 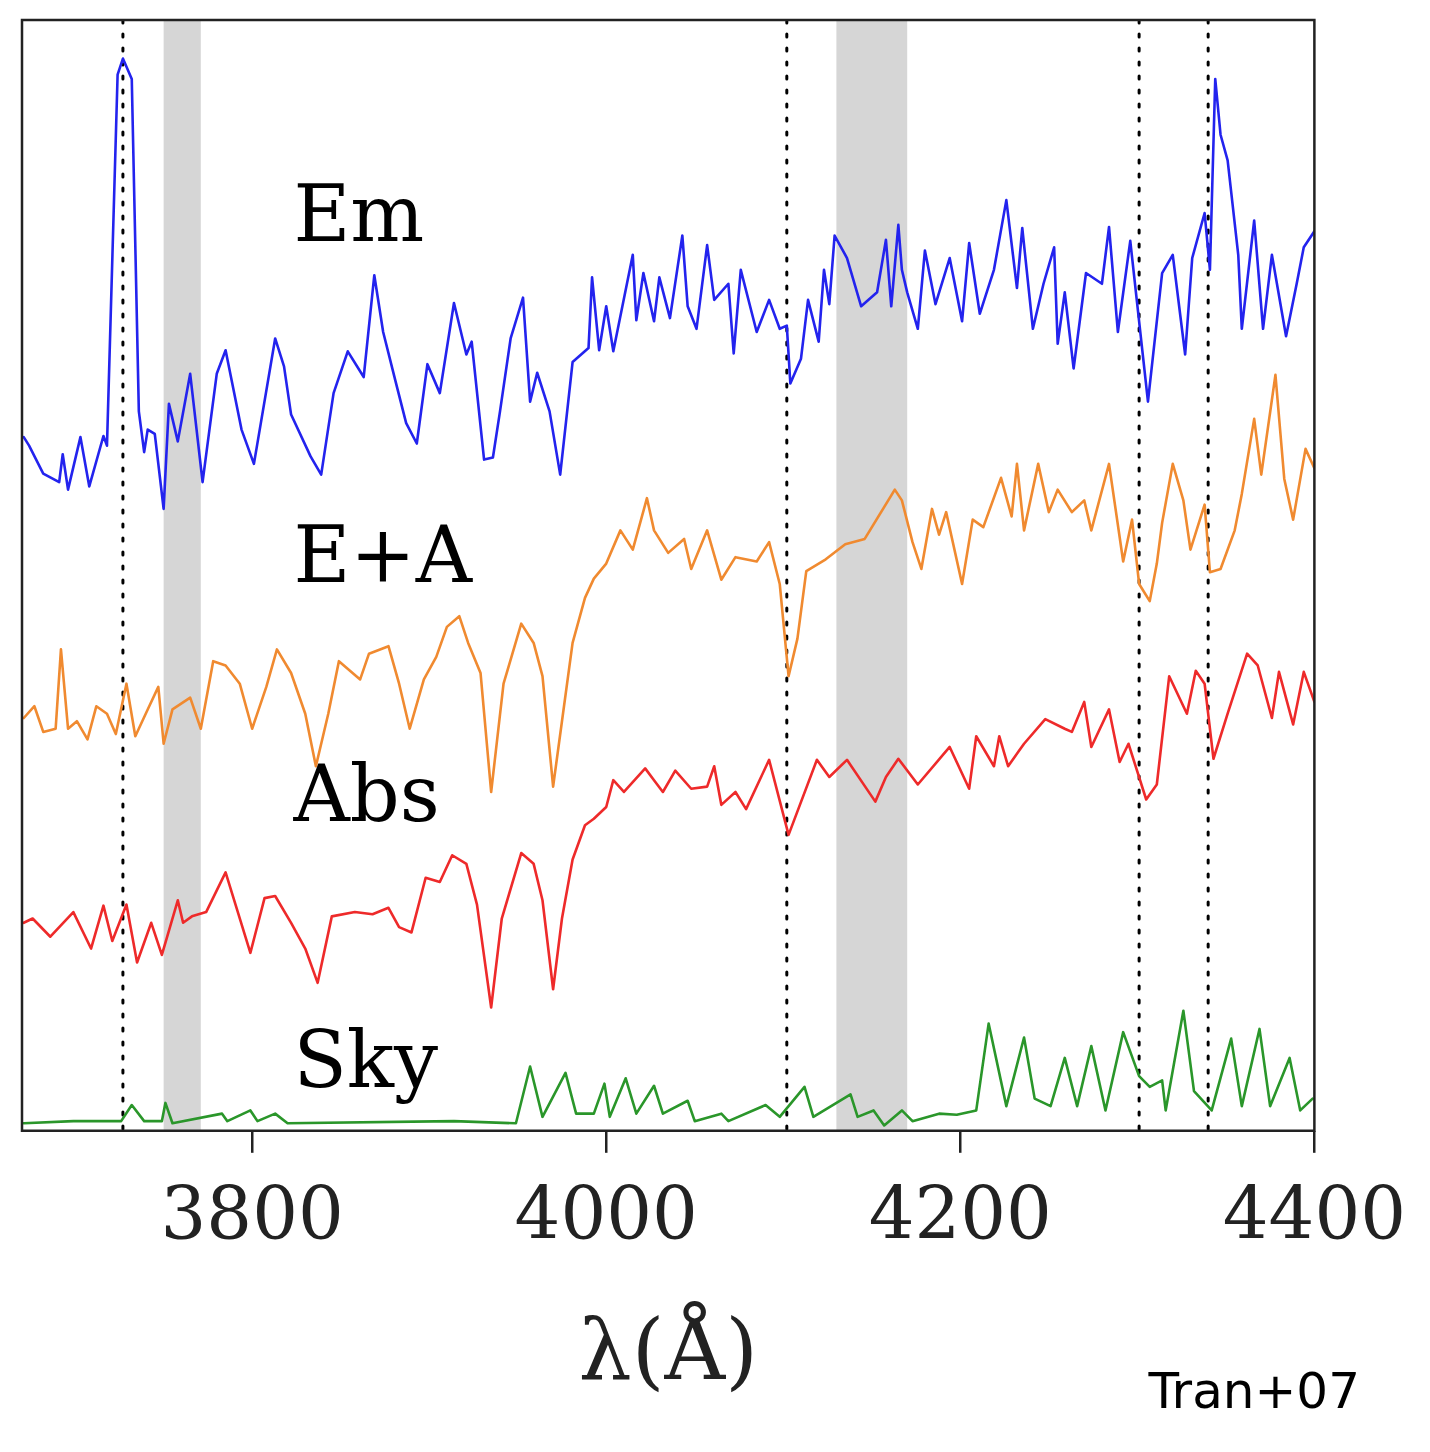 I want to click on series-label: E+A, so click(x=383, y=555).